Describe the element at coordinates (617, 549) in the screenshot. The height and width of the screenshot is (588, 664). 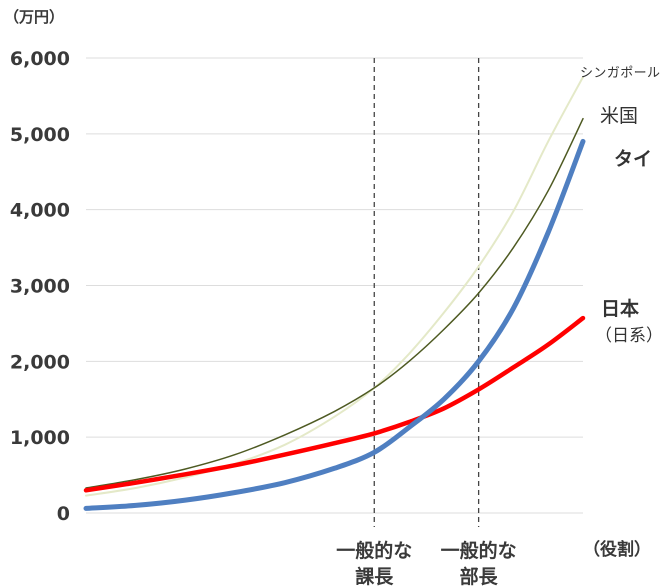
I see `x-axis-label: （役割）` at that location.